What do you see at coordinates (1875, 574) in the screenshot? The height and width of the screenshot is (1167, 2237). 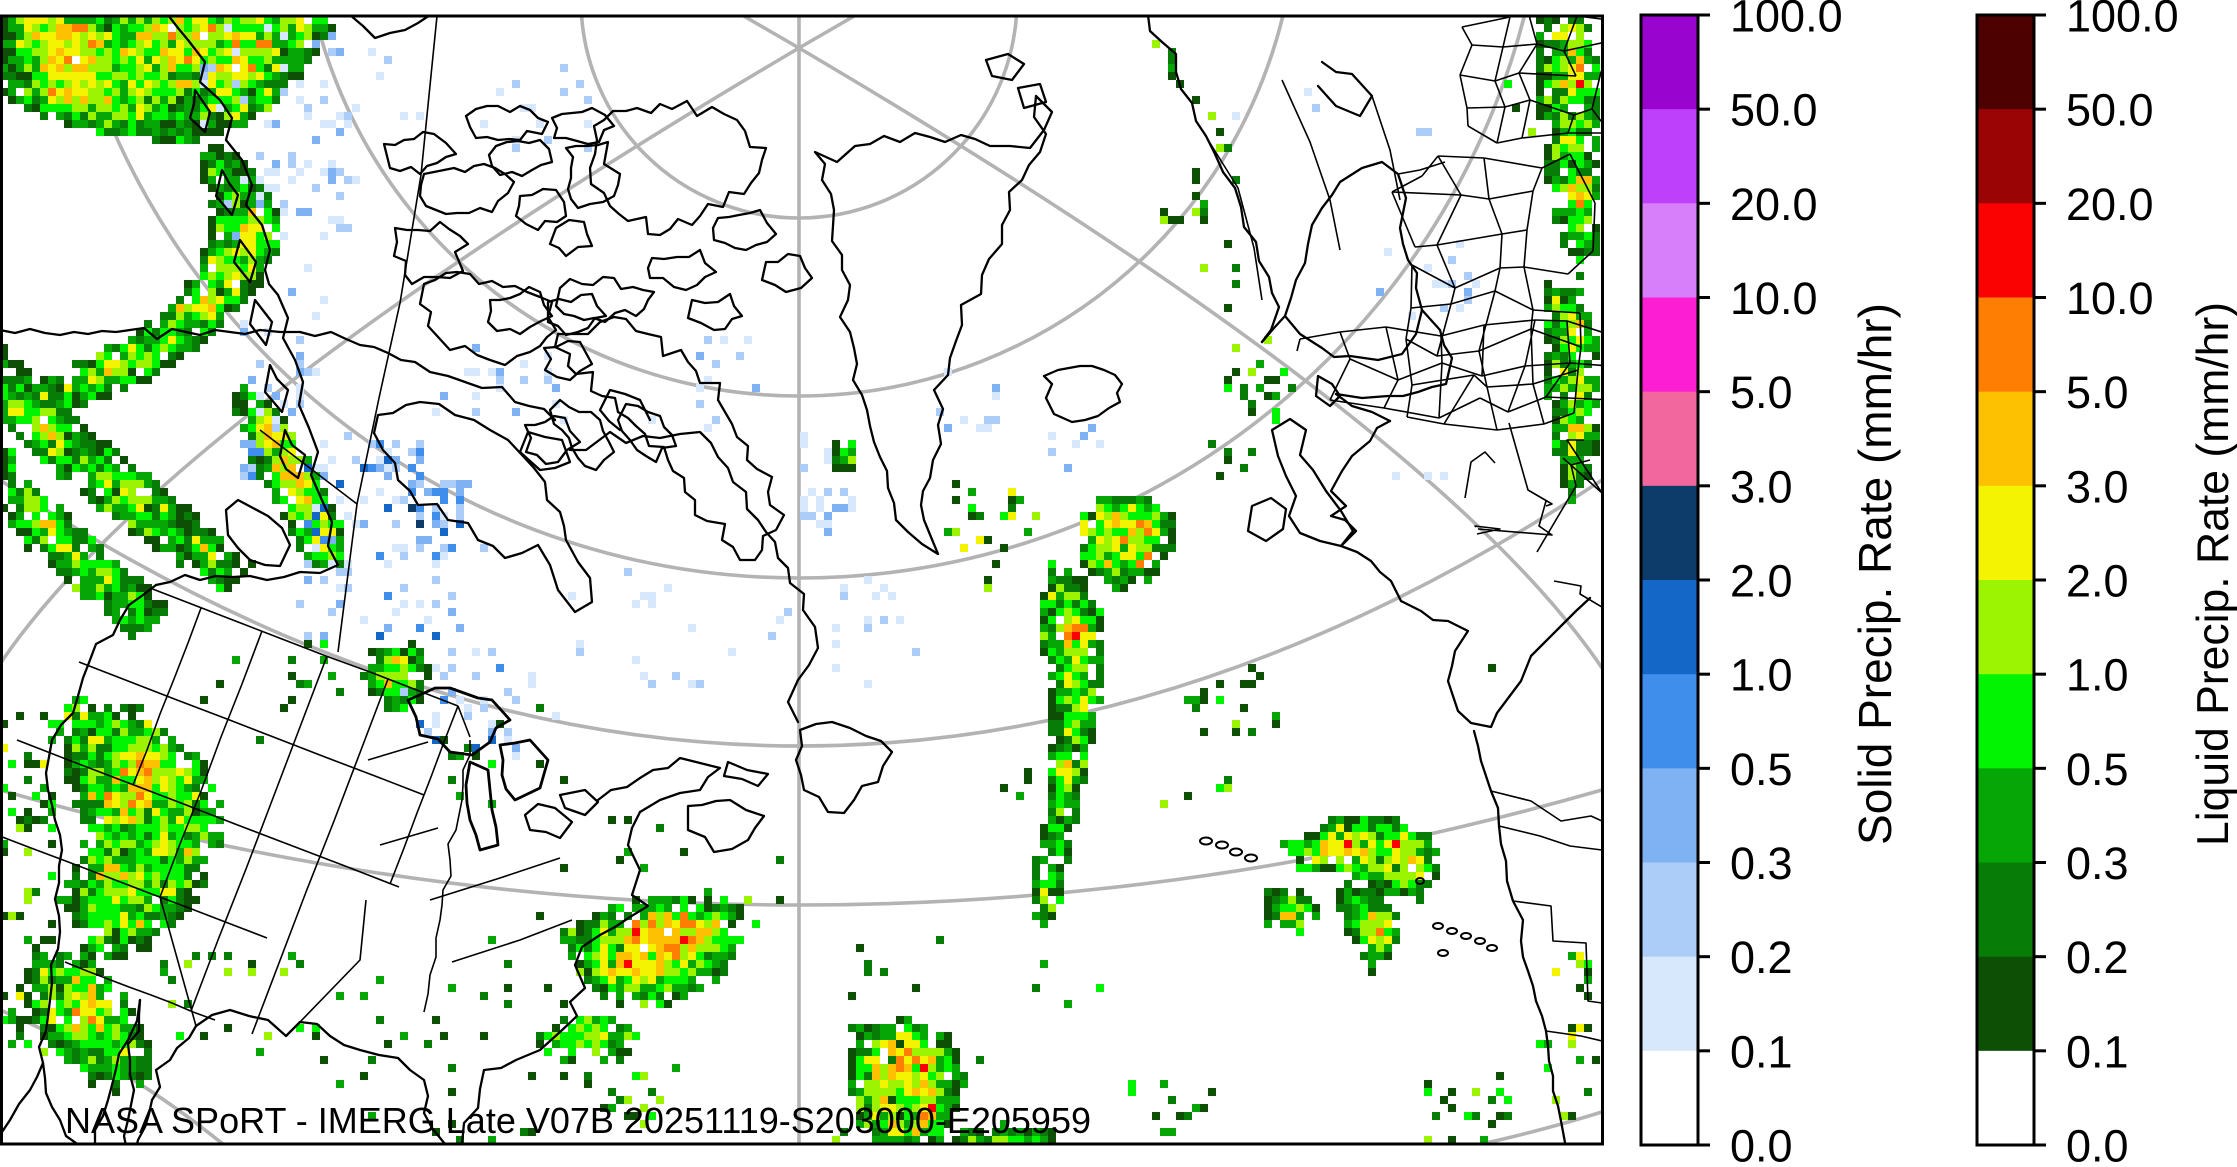 I see `svg-text: Solid Precip. Rate (mm/hr)` at bounding box center [1875, 574].